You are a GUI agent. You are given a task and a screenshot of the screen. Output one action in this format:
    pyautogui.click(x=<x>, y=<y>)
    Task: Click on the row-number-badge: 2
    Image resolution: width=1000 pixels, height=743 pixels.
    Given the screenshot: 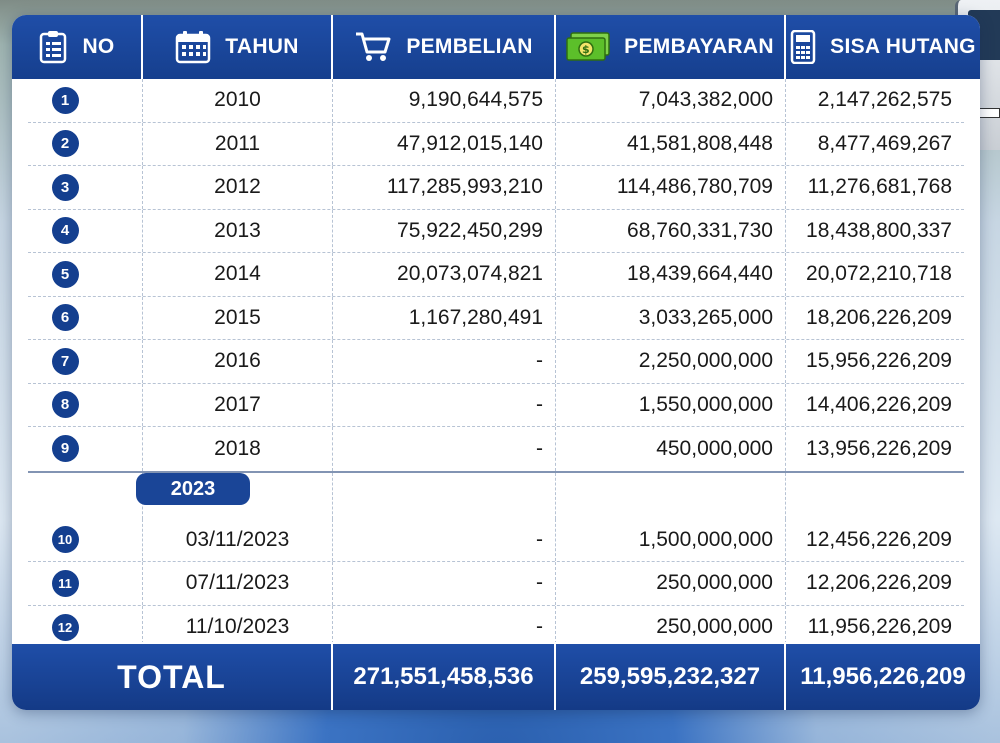 What is the action you would take?
    pyautogui.click(x=65, y=144)
    